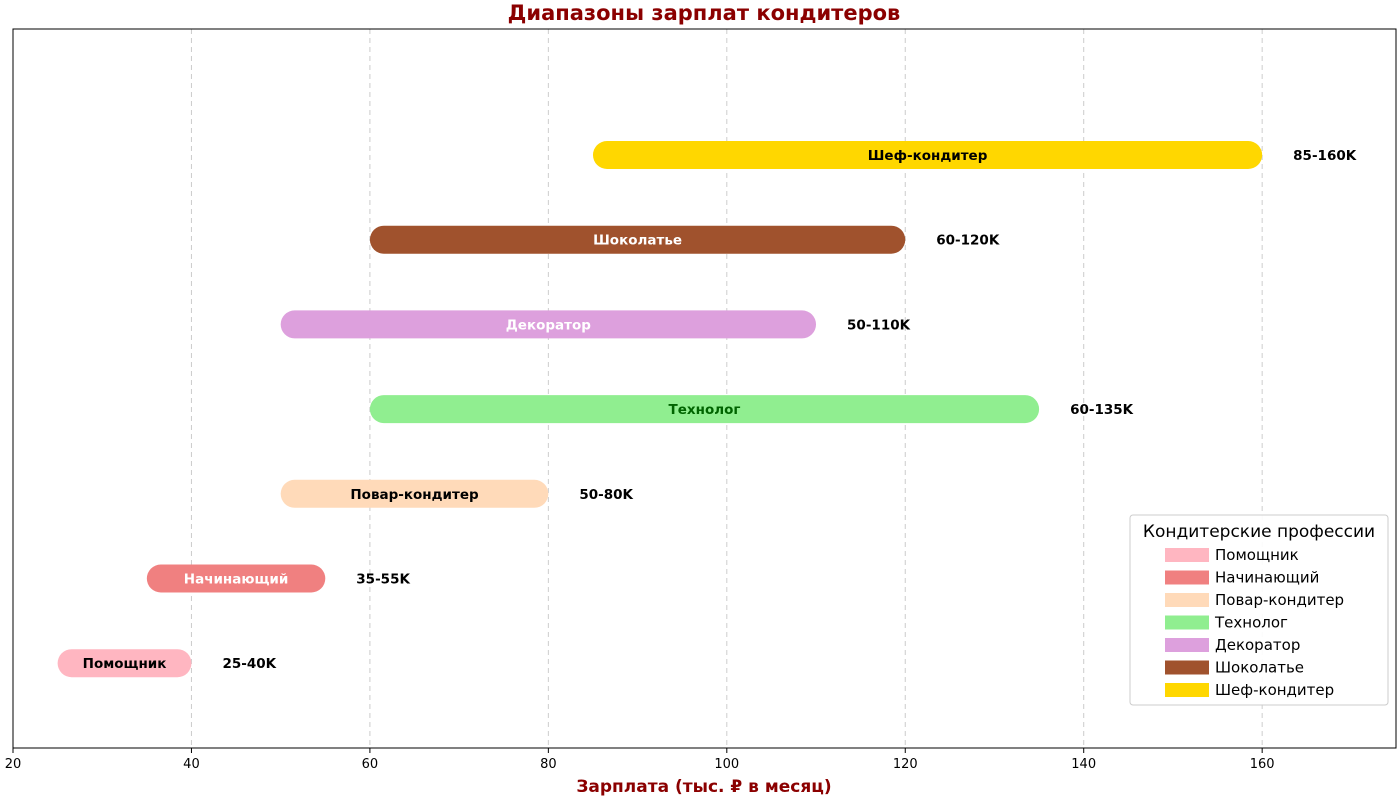 Image resolution: width=1400 pixels, height=800 pixels. What do you see at coordinates (1259, 668) in the screenshot?
I see `legend-entry: Шоколатье` at bounding box center [1259, 668].